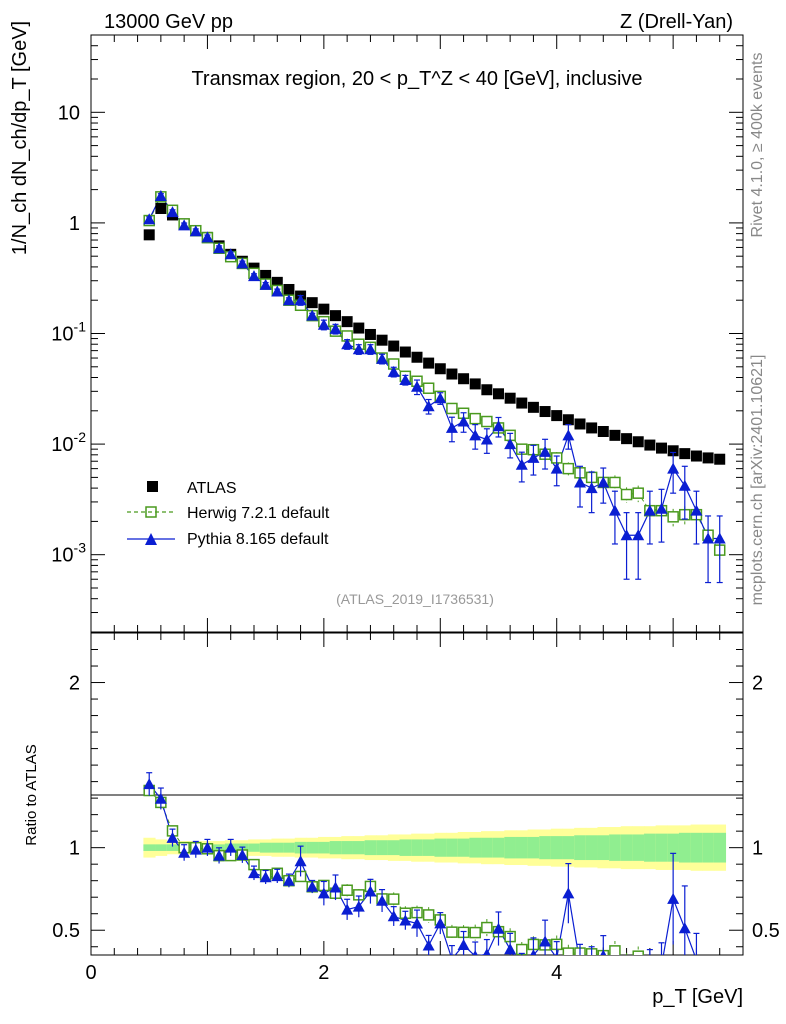 The width and height of the screenshot is (786, 1024). Describe the element at coordinates (66, 931) in the screenshot. I see `ratio-tick-label-left: 0.5` at that location.